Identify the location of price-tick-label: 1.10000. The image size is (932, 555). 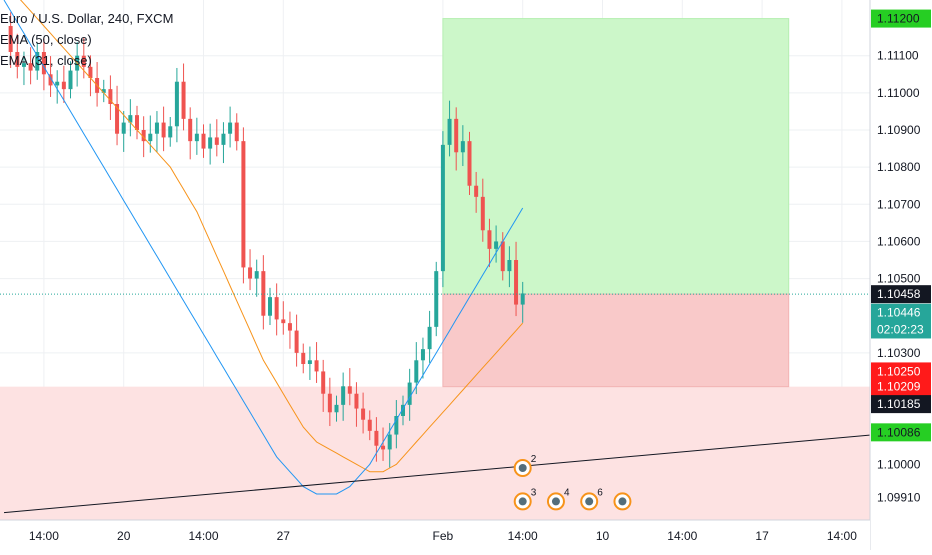
(899, 464).